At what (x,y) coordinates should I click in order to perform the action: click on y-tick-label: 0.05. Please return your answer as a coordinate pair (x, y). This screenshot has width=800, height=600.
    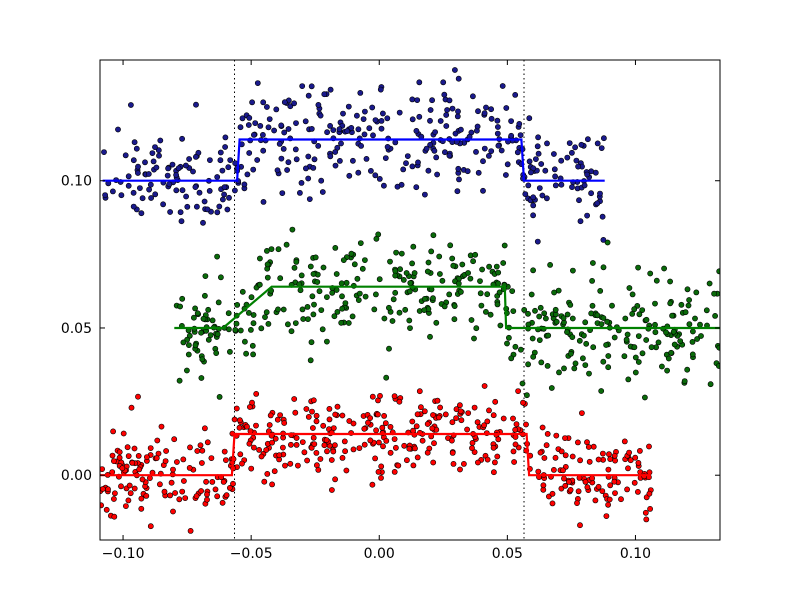
    Looking at the image, I should click on (76, 329).